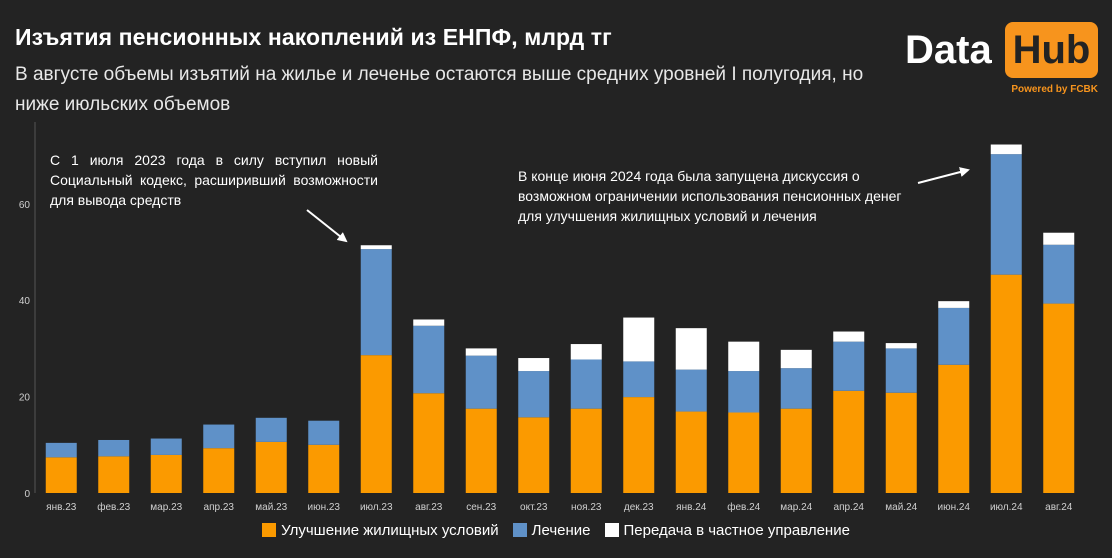 This screenshot has height=558, width=1112. I want to click on x-tick-label: июн.24, so click(953, 507).